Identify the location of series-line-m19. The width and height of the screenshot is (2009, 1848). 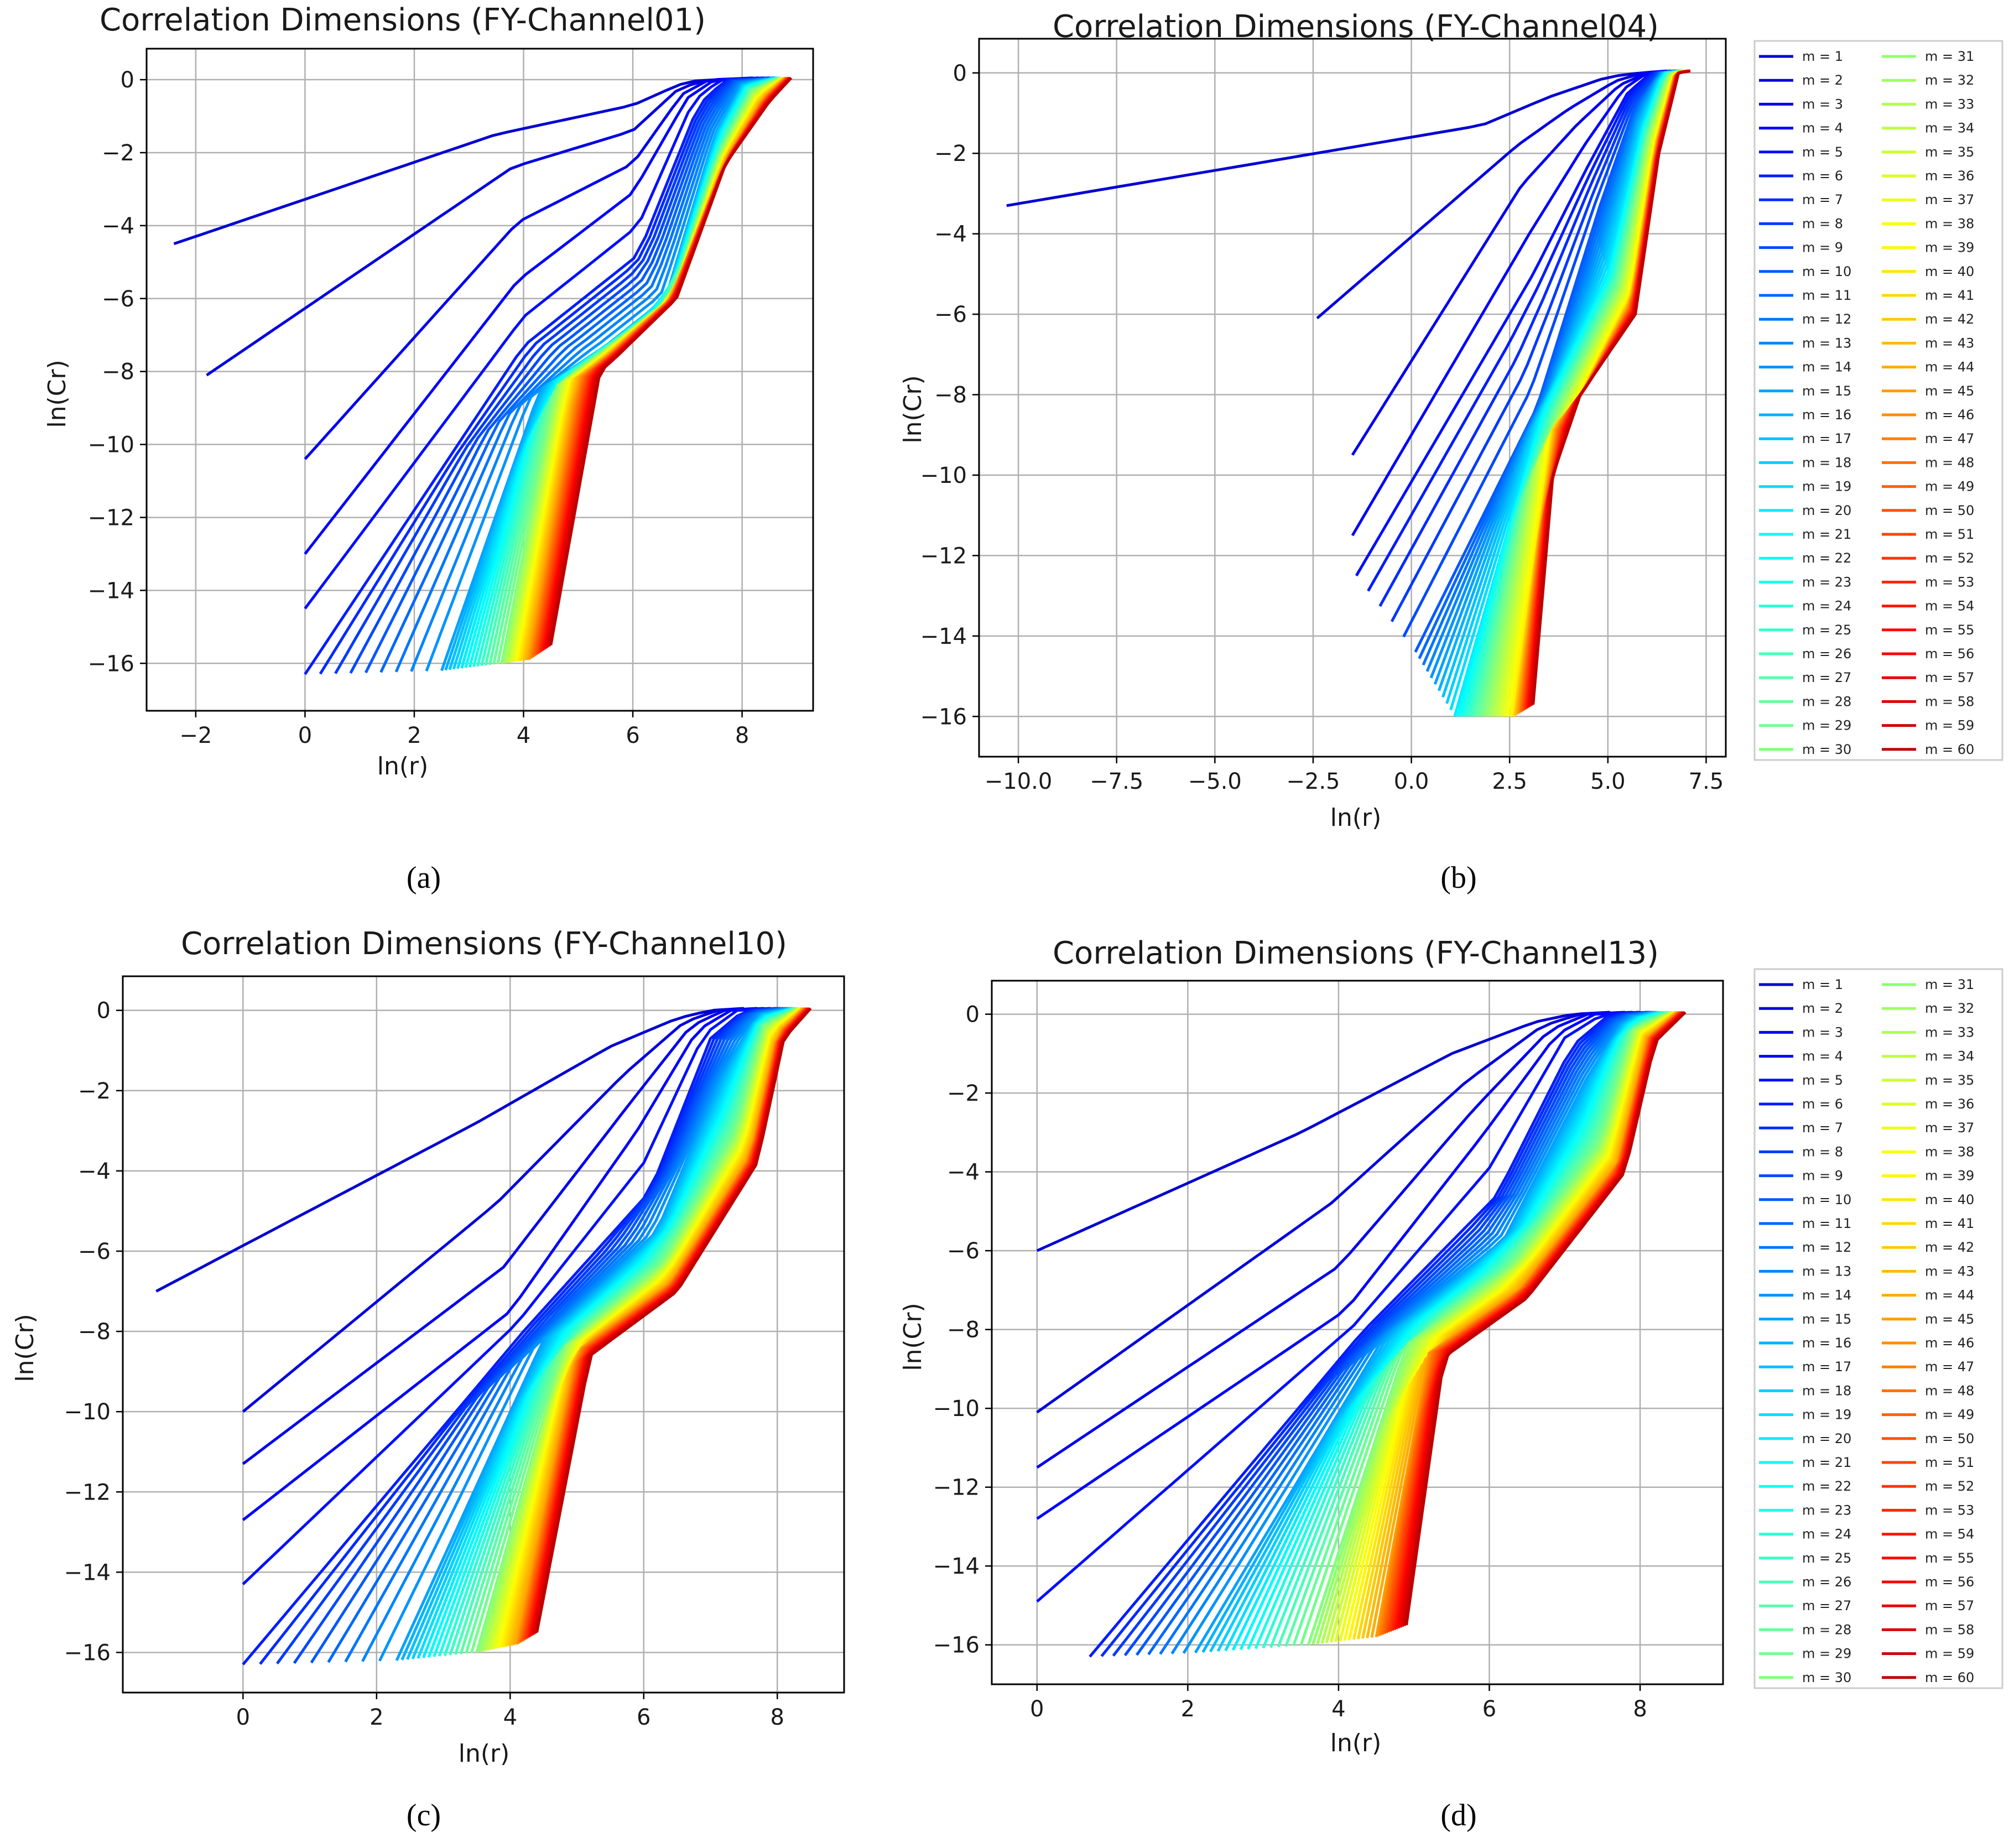
(1442, 1331).